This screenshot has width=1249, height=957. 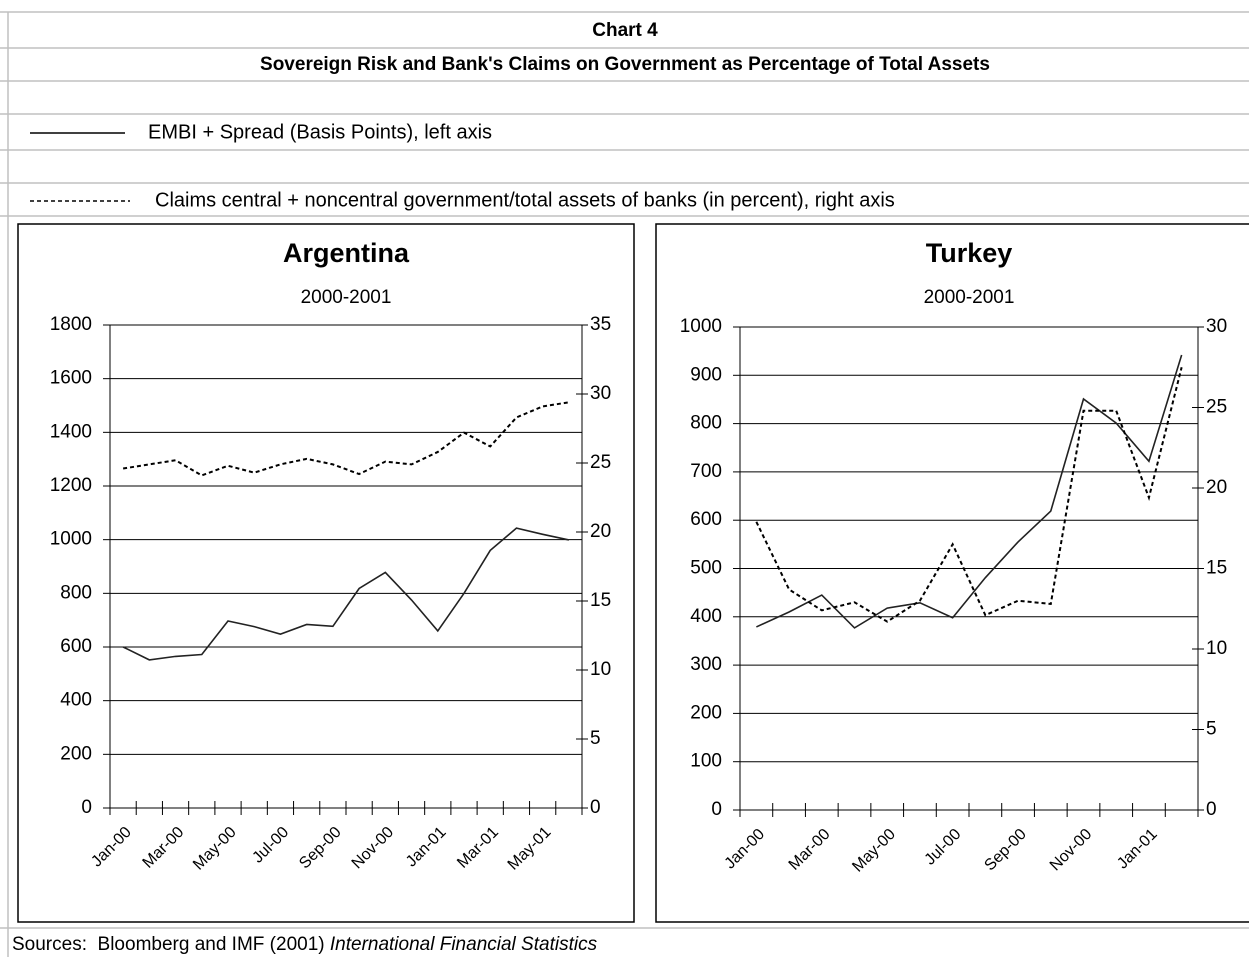 What do you see at coordinates (464, 944) in the screenshot?
I see `footer-italic: International Financial Statistics` at bounding box center [464, 944].